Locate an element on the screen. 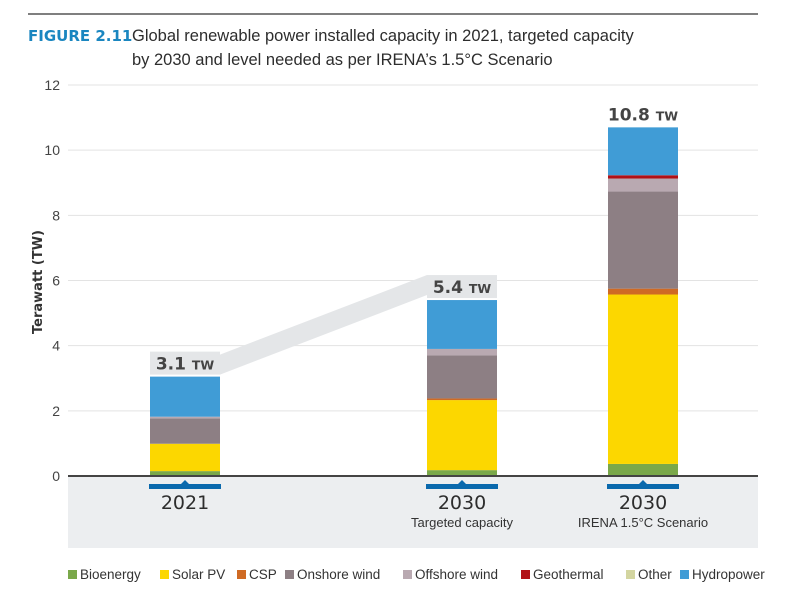 The height and width of the screenshot is (612, 800). legend-item: Solar PV is located at coordinates (192, 574).